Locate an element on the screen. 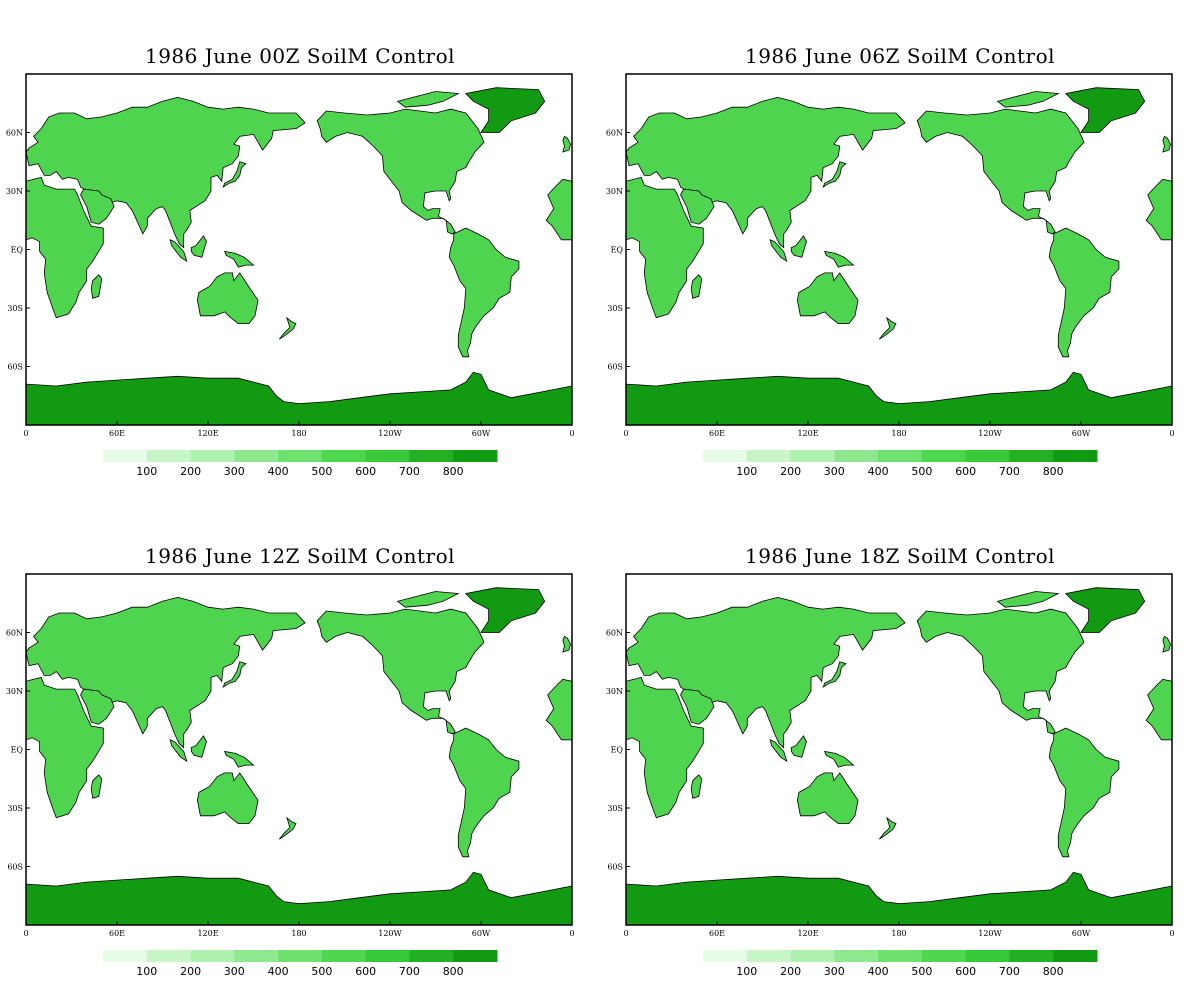 This screenshot has width=1200, height=1000. arctic-islands is located at coordinates (1028, 599).